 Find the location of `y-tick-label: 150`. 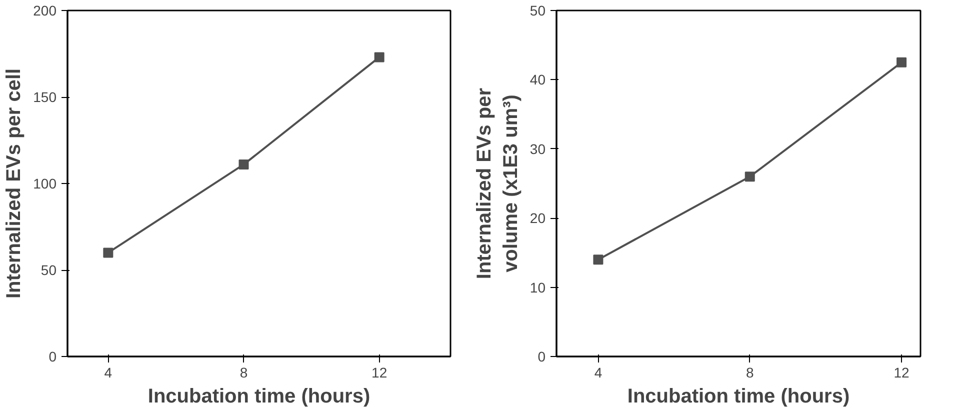

y-tick-label: 150 is located at coordinates (45, 97).